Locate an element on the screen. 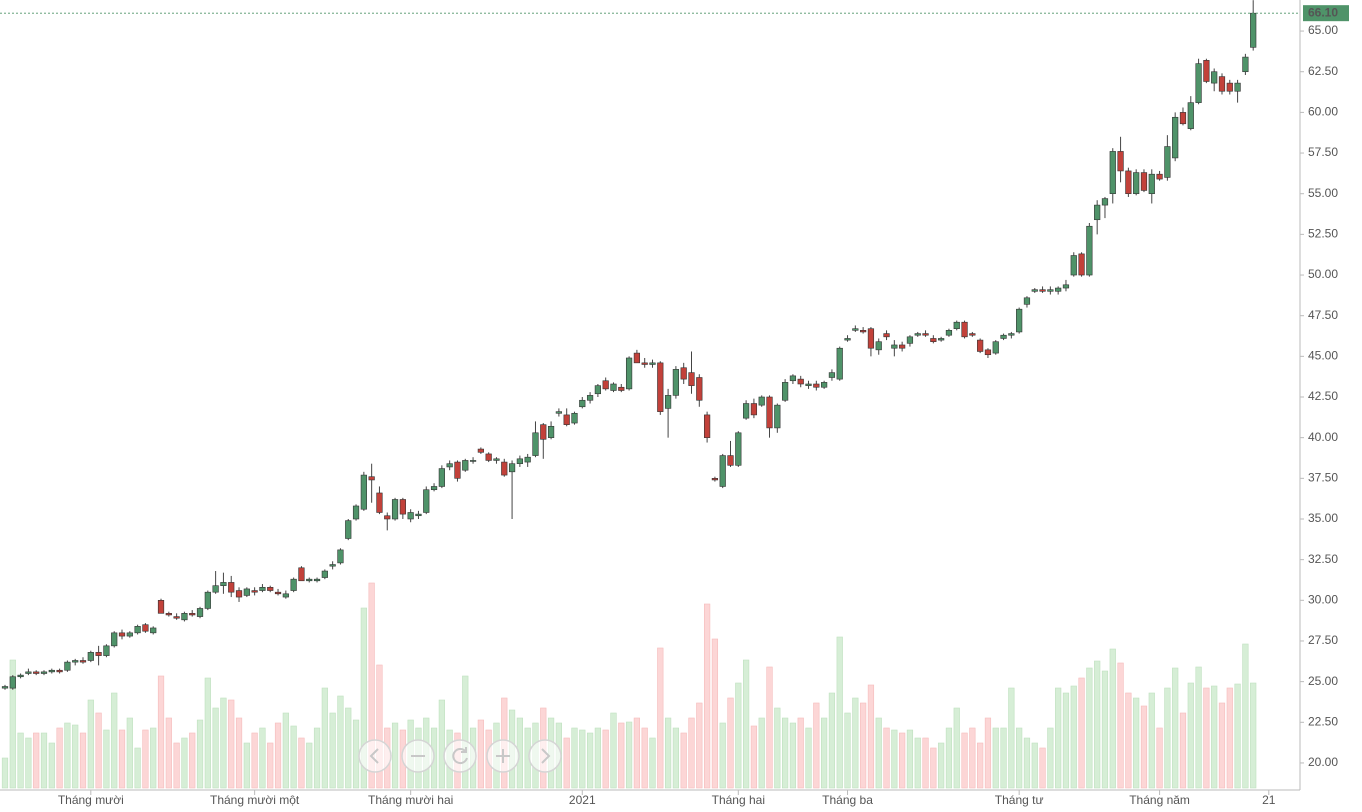 This screenshot has height=812, width=1362. scroll-right-button is located at coordinates (545, 756).